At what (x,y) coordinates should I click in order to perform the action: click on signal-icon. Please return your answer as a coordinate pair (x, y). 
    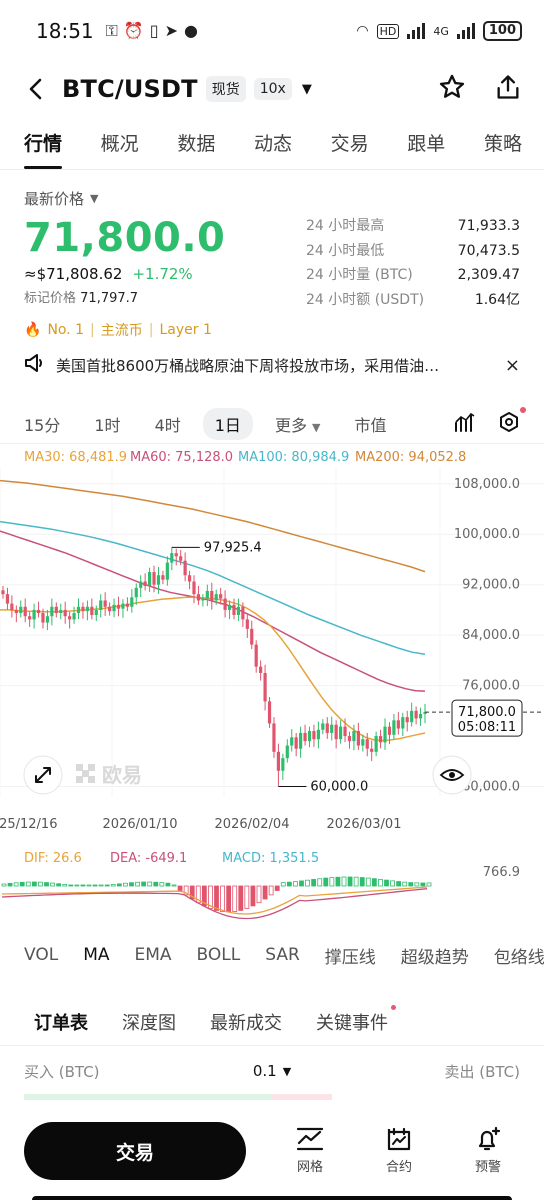
    Looking at the image, I should click on (416, 31).